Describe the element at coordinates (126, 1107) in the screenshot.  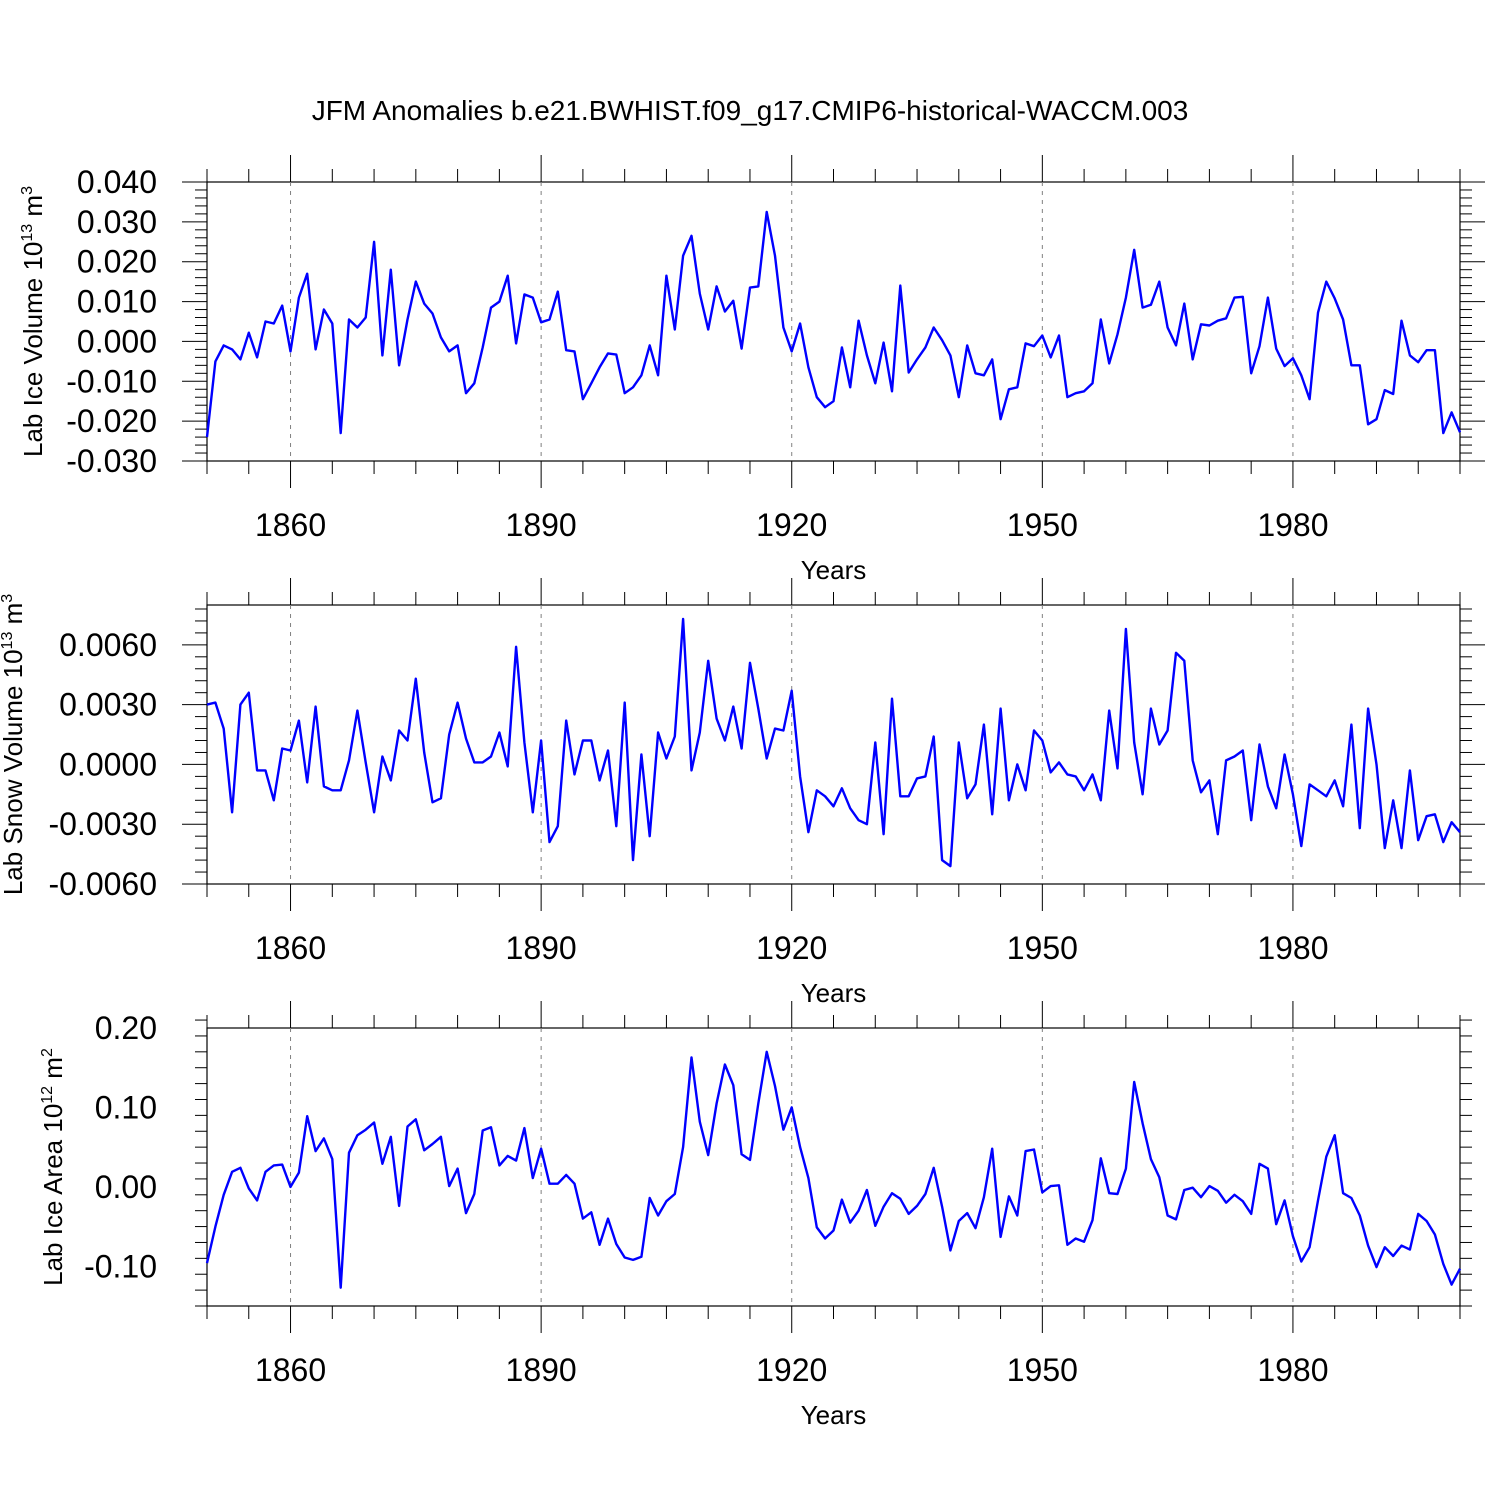
I see `y-tick-label: 0.10` at that location.